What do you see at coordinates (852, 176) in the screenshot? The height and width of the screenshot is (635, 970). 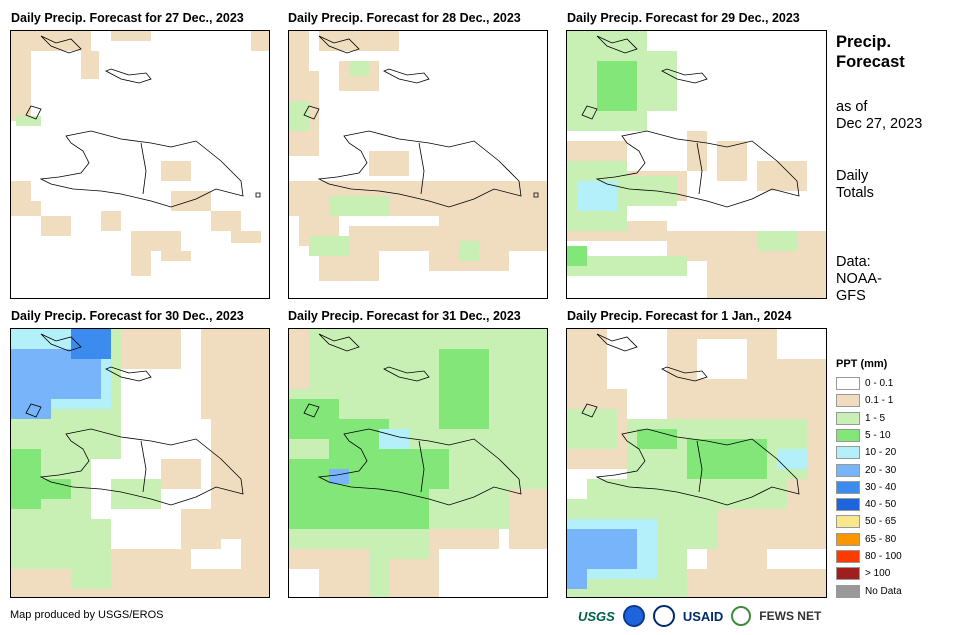 I see `totals-line: Daily` at bounding box center [852, 176].